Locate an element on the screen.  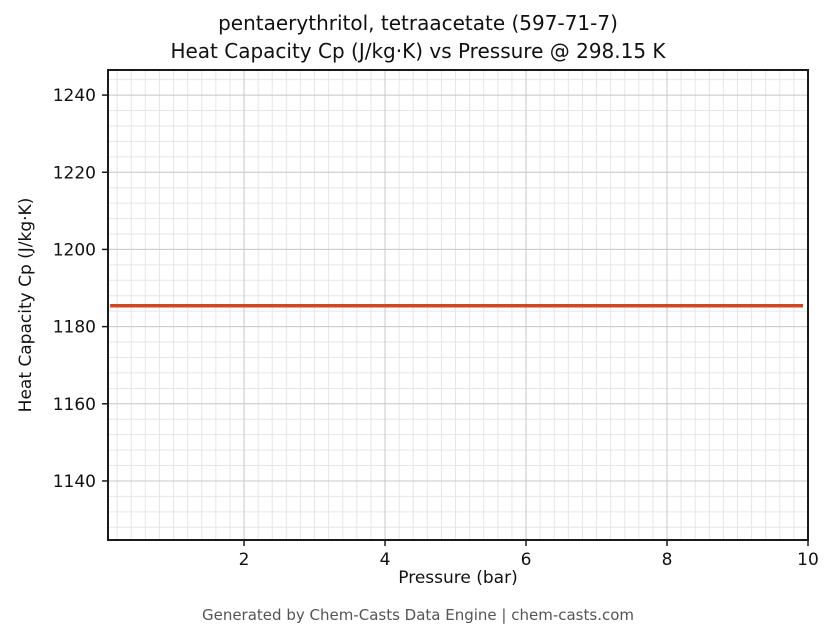
x-tick-label: 8 is located at coordinates (667, 560).